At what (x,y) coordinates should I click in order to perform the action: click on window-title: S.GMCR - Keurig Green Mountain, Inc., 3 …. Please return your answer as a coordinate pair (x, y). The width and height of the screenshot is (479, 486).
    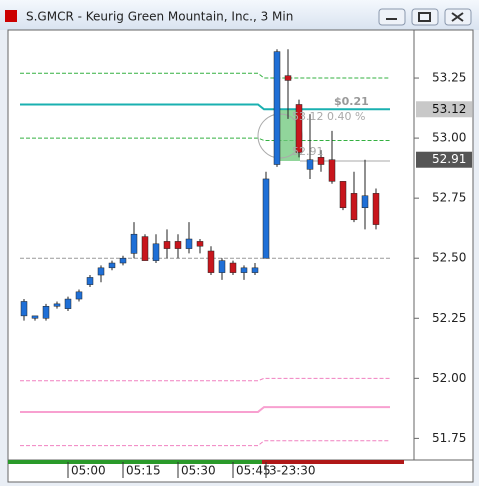
    Looking at the image, I should click on (159, 17).